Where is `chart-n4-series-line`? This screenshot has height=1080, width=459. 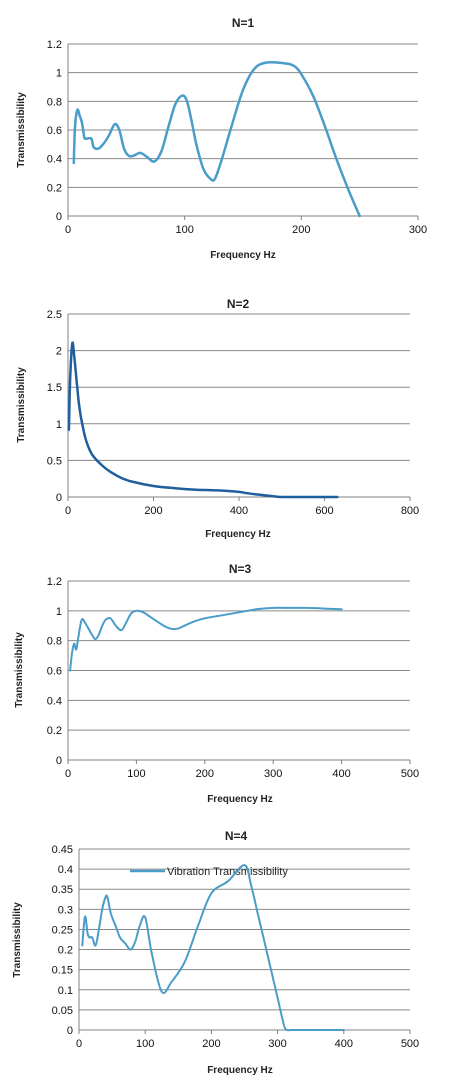 chart-n4-series-line is located at coordinates (213, 948).